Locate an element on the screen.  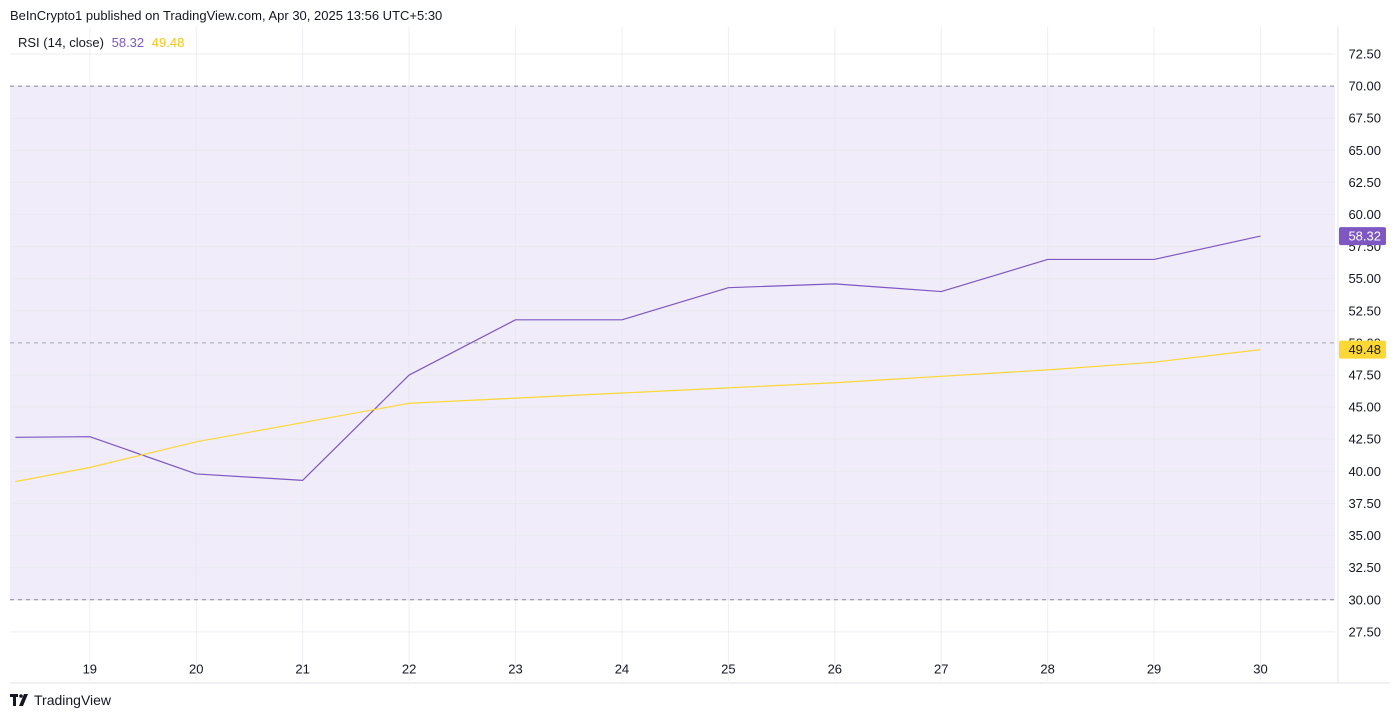
y-tick-label: 47.50 is located at coordinates (1364, 375).